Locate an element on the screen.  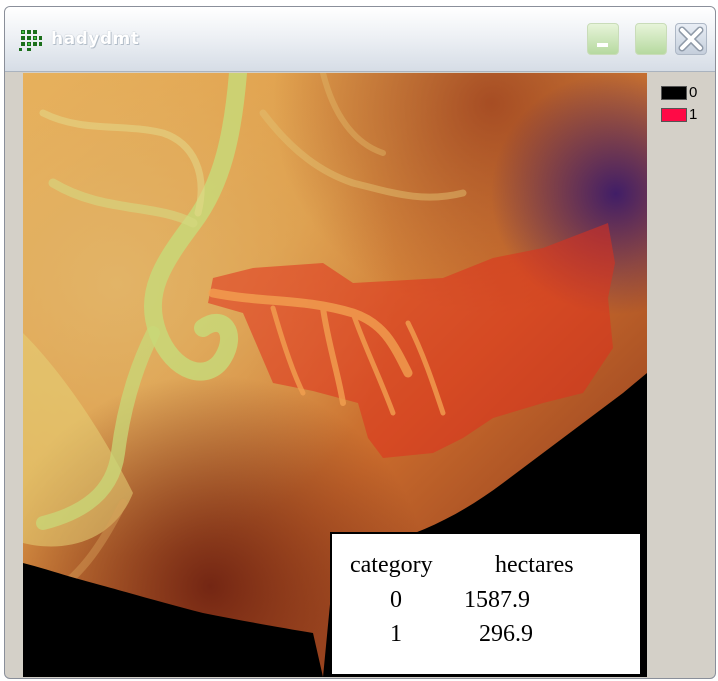
area-statistics-table: category hectares 0 1587.9 1 296.9 is located at coordinates (486, 604).